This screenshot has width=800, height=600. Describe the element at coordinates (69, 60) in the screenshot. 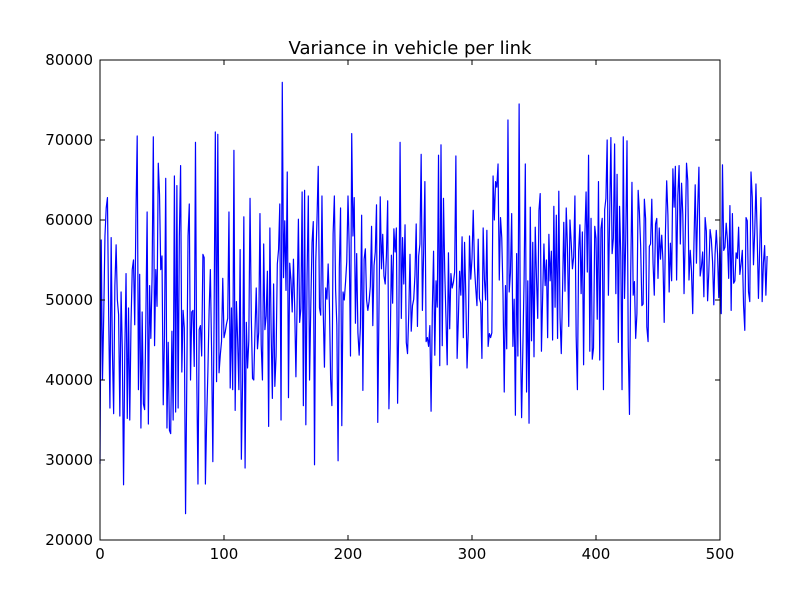

I see `y-tick-label-80000: 80000` at that location.